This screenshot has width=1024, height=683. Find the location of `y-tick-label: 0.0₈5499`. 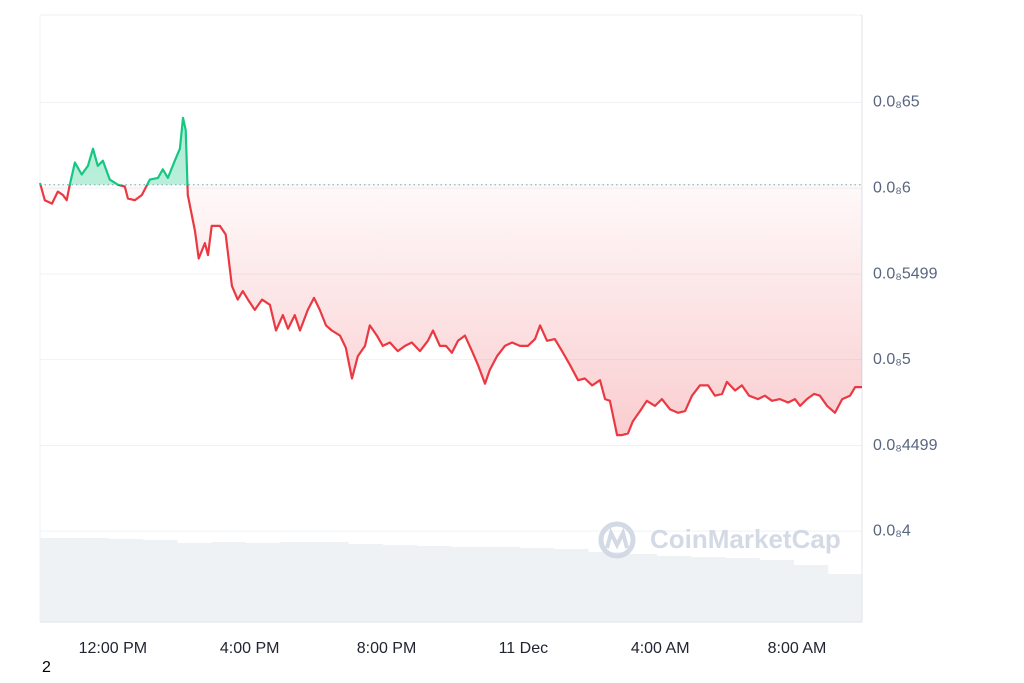

y-tick-label: 0.0₈5499 is located at coordinates (905, 273).